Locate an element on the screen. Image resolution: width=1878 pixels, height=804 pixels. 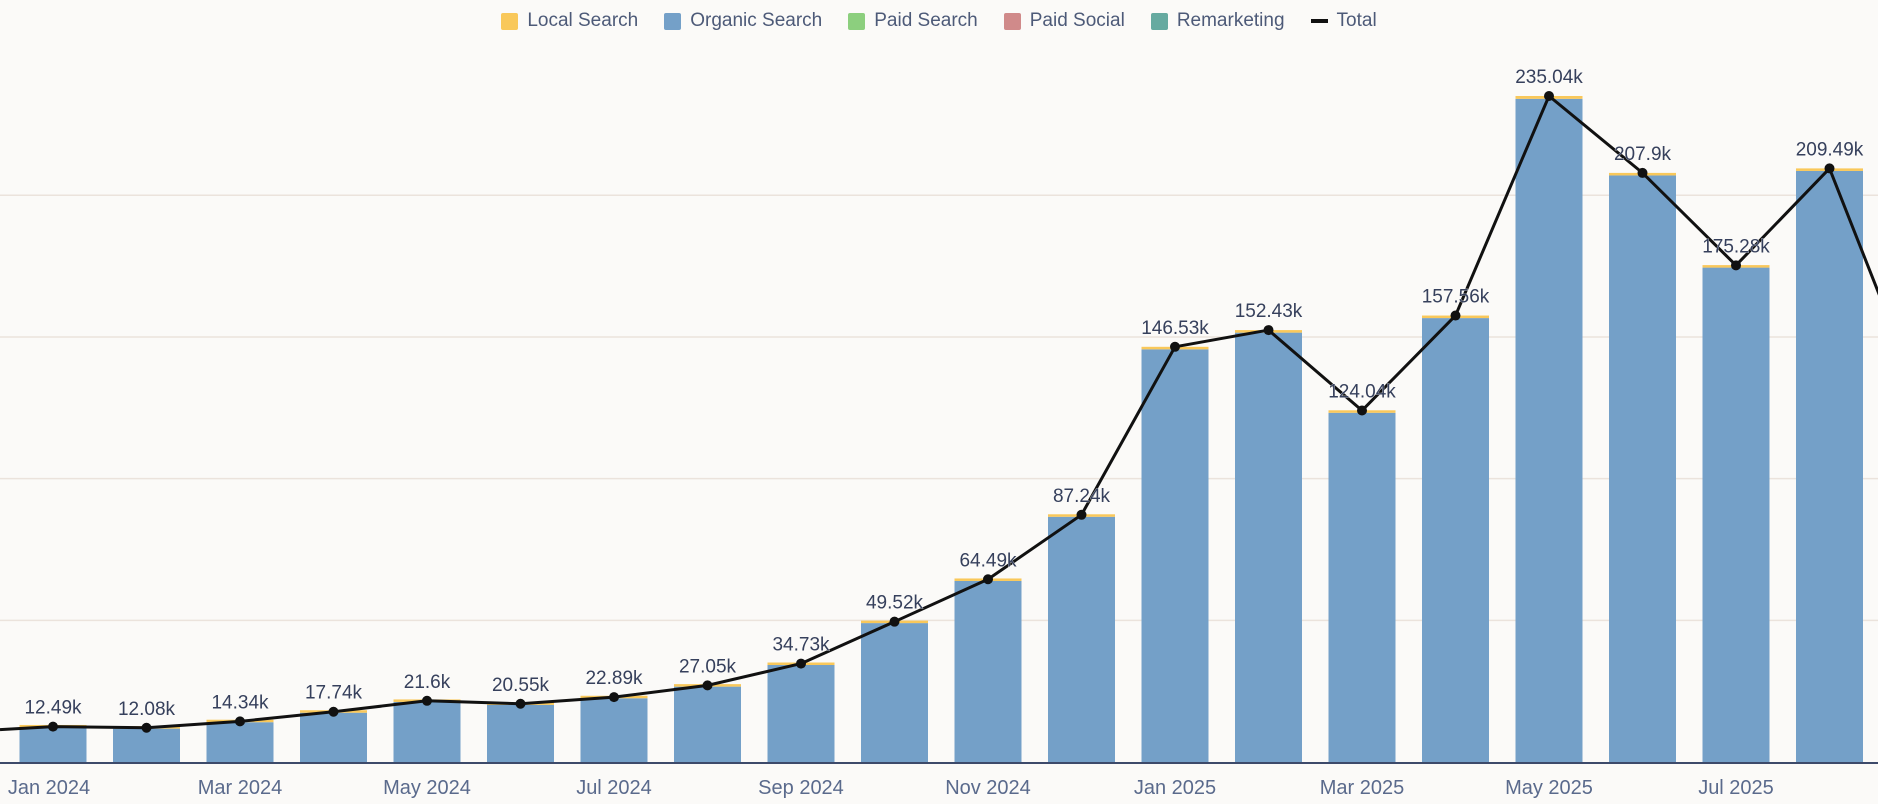
x-tick-label: May 2025 is located at coordinates (1549, 788).